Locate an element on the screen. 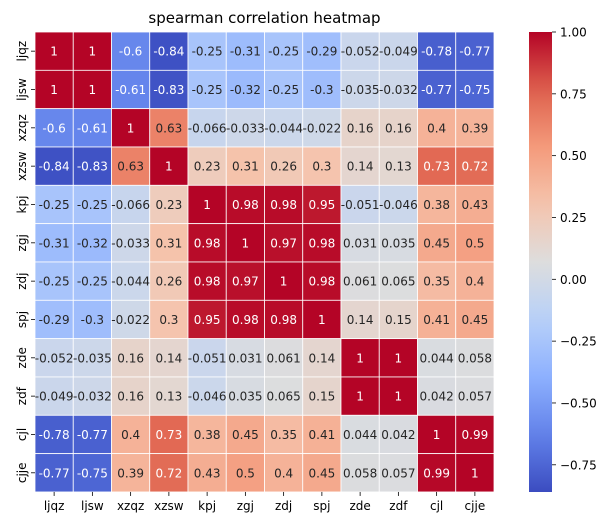 The image size is (615, 528). cell-value-label: 0.042 is located at coordinates (436, 397).